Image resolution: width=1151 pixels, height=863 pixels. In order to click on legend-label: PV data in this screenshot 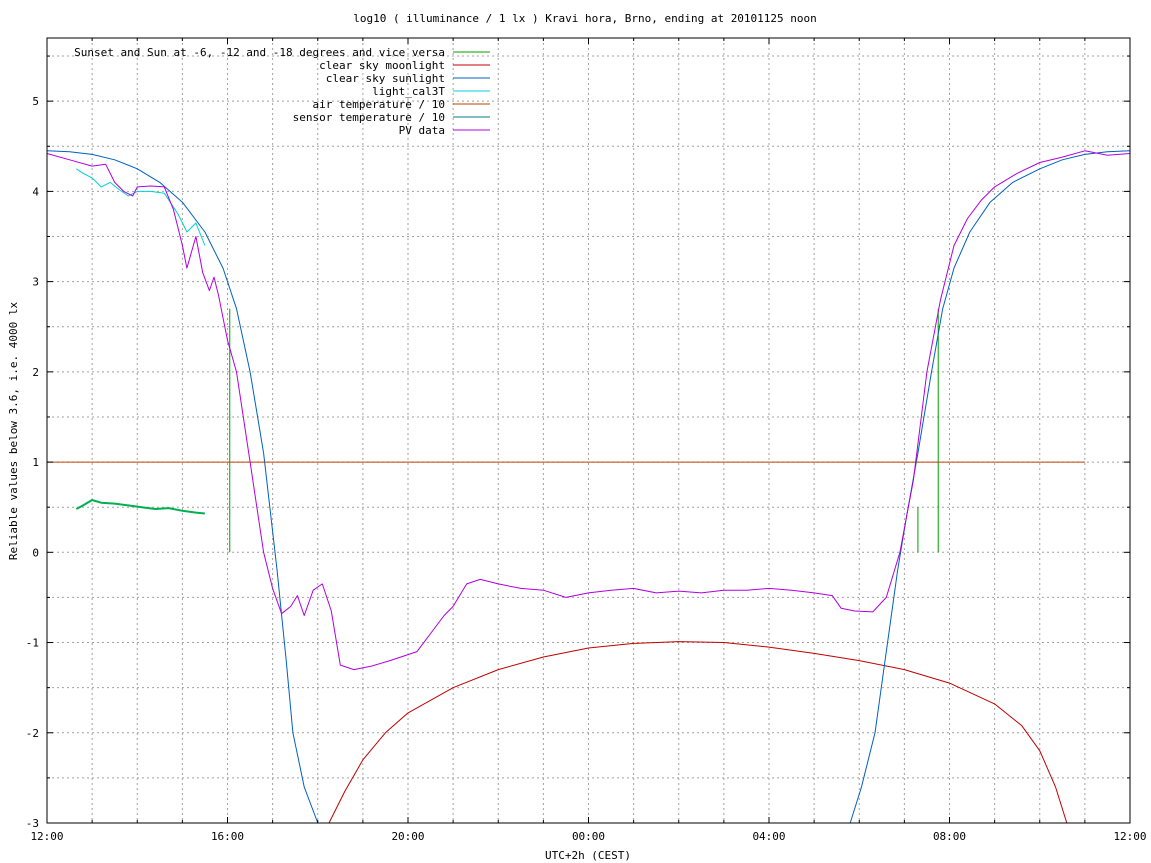, I will do `click(422, 130)`.